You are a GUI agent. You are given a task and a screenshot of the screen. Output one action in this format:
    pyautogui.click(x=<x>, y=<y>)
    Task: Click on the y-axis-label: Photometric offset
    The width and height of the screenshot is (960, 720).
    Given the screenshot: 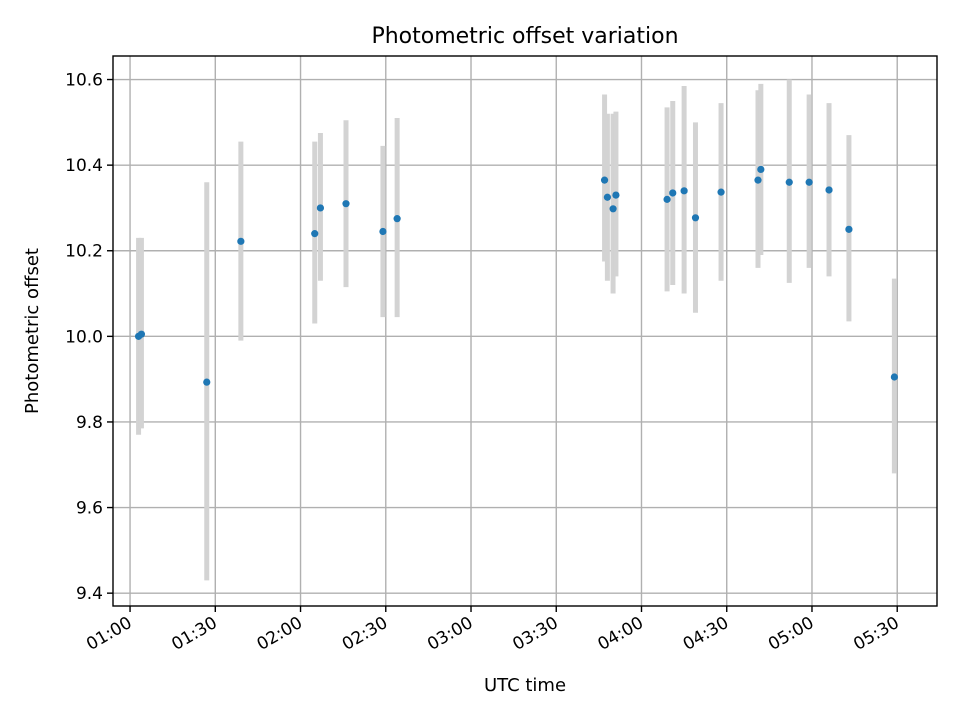 What is the action you would take?
    pyautogui.click(x=32, y=331)
    